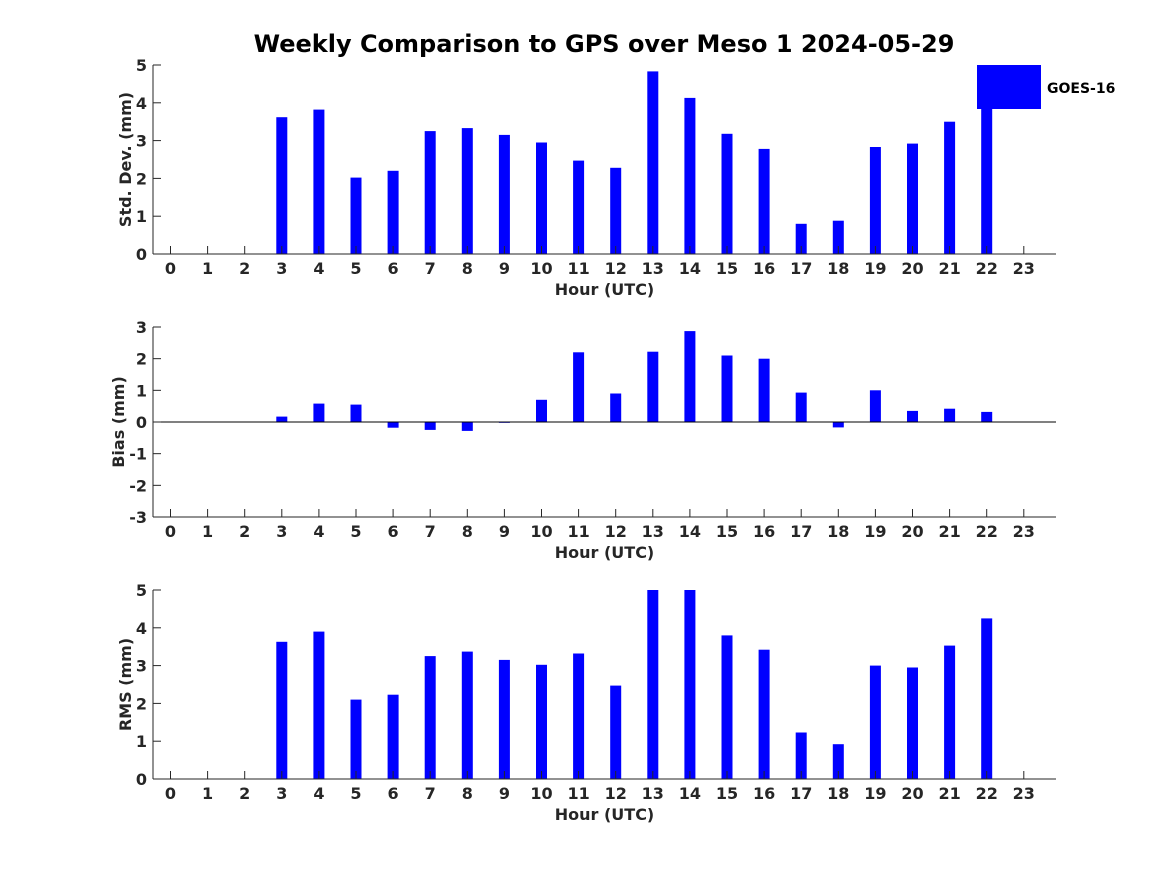 This screenshot has height=875, width=1167. Describe the element at coordinates (138, 454) in the screenshot. I see `y-tick-label: -1` at that location.